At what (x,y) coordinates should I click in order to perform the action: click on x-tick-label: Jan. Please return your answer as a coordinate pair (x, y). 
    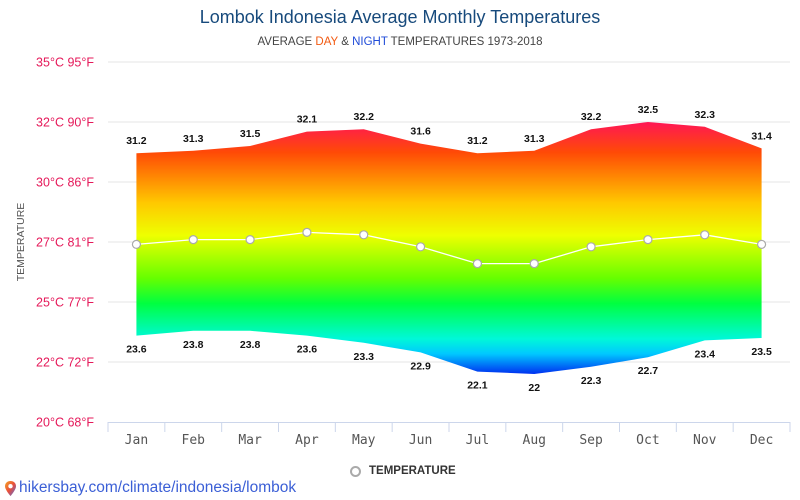
    Looking at the image, I should click on (136, 440).